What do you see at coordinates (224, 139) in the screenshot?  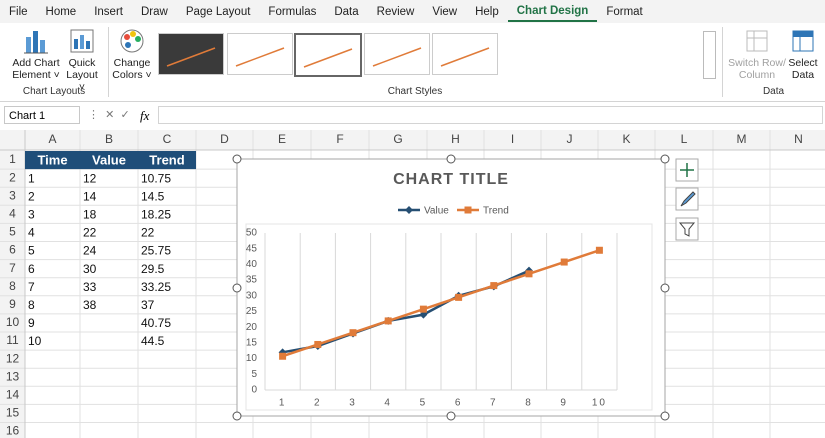 I see `column-header: D` at bounding box center [224, 139].